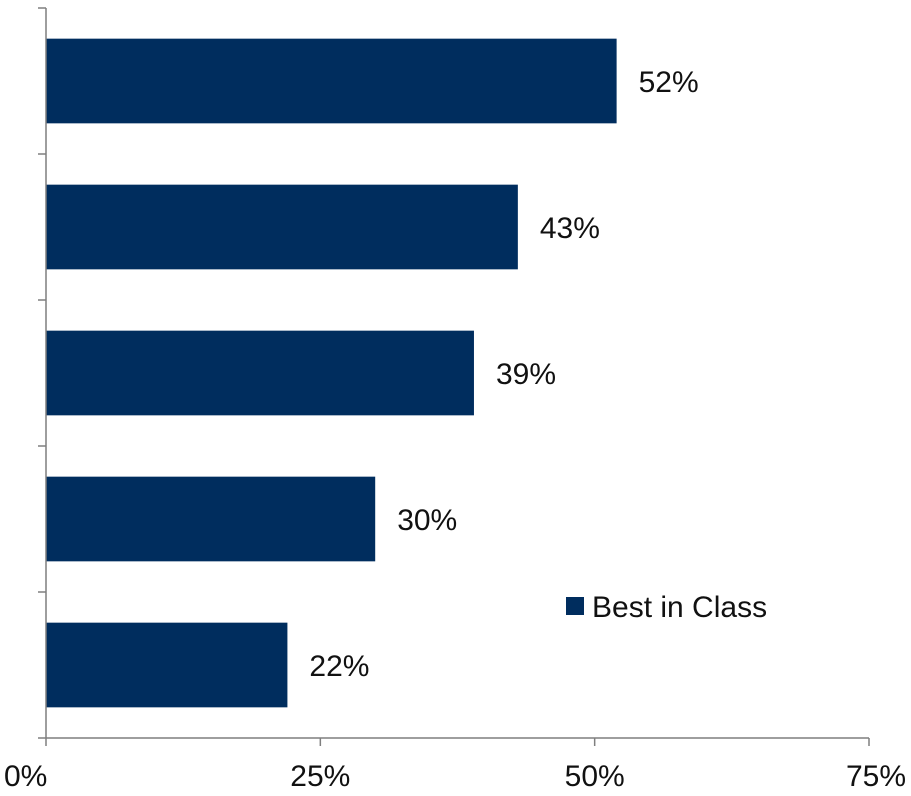 The image size is (911, 796). Describe the element at coordinates (595, 776) in the screenshot. I see `x-tick-label-2: 50%` at that location.